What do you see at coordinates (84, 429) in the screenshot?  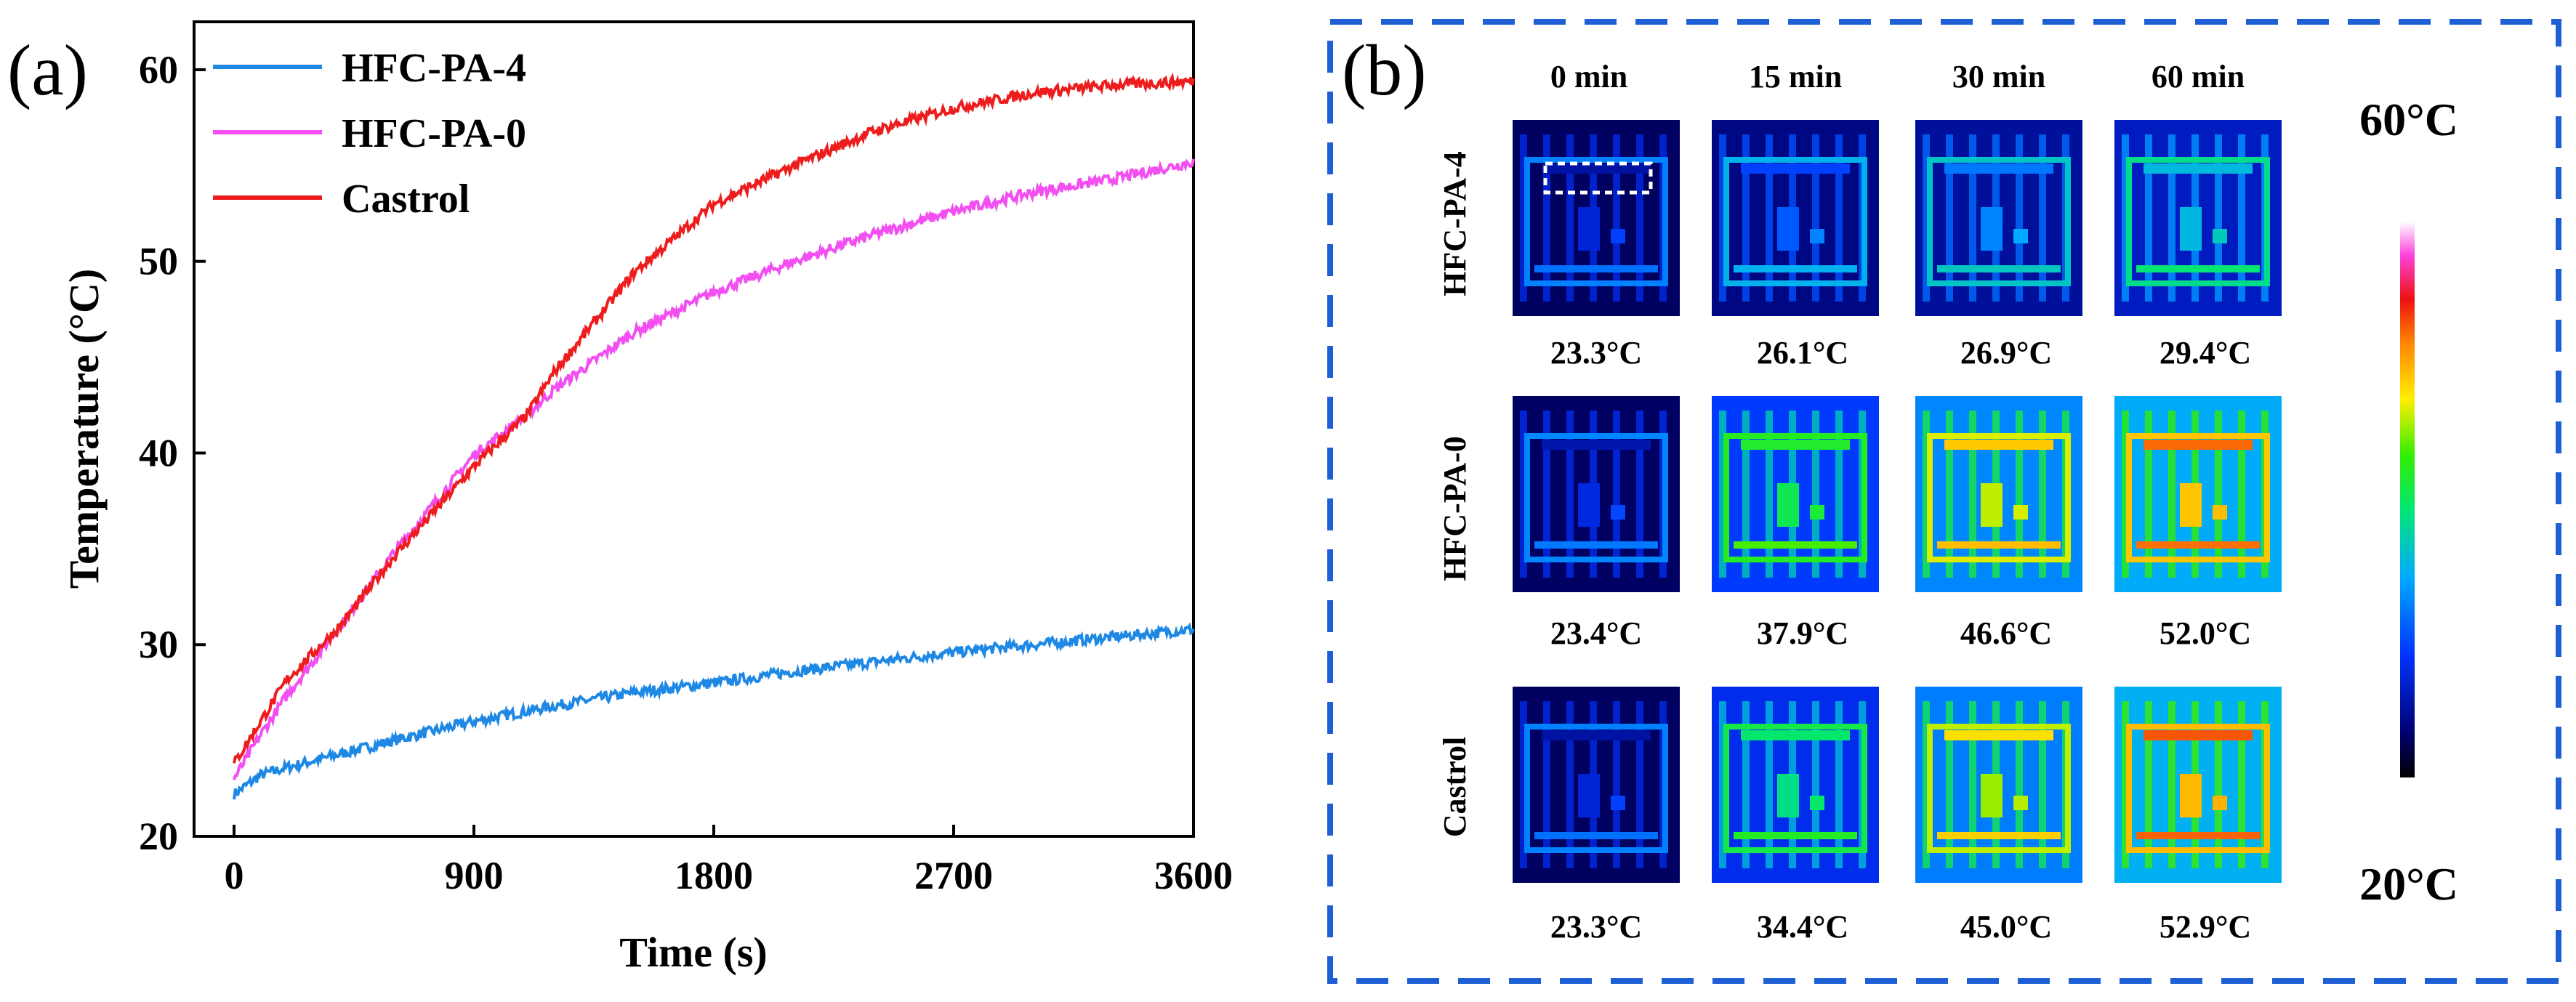 I see `y-axis-label: Temperature (°C)` at bounding box center [84, 429].